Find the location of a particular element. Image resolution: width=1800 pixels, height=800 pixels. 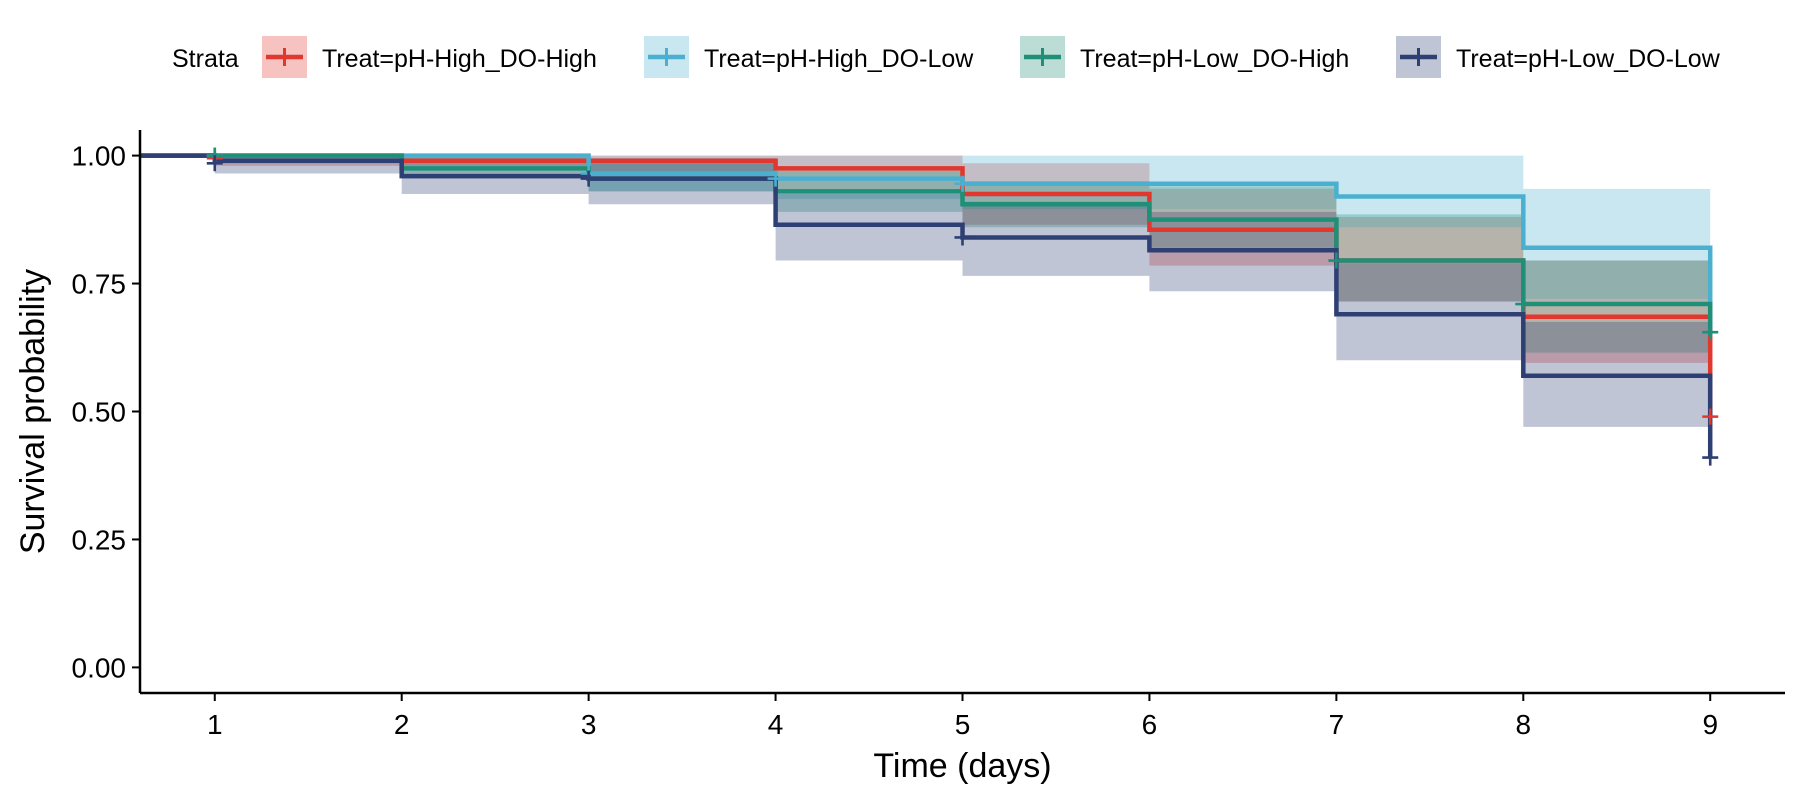

x-axis-title: Time (days) is located at coordinates (962, 766).